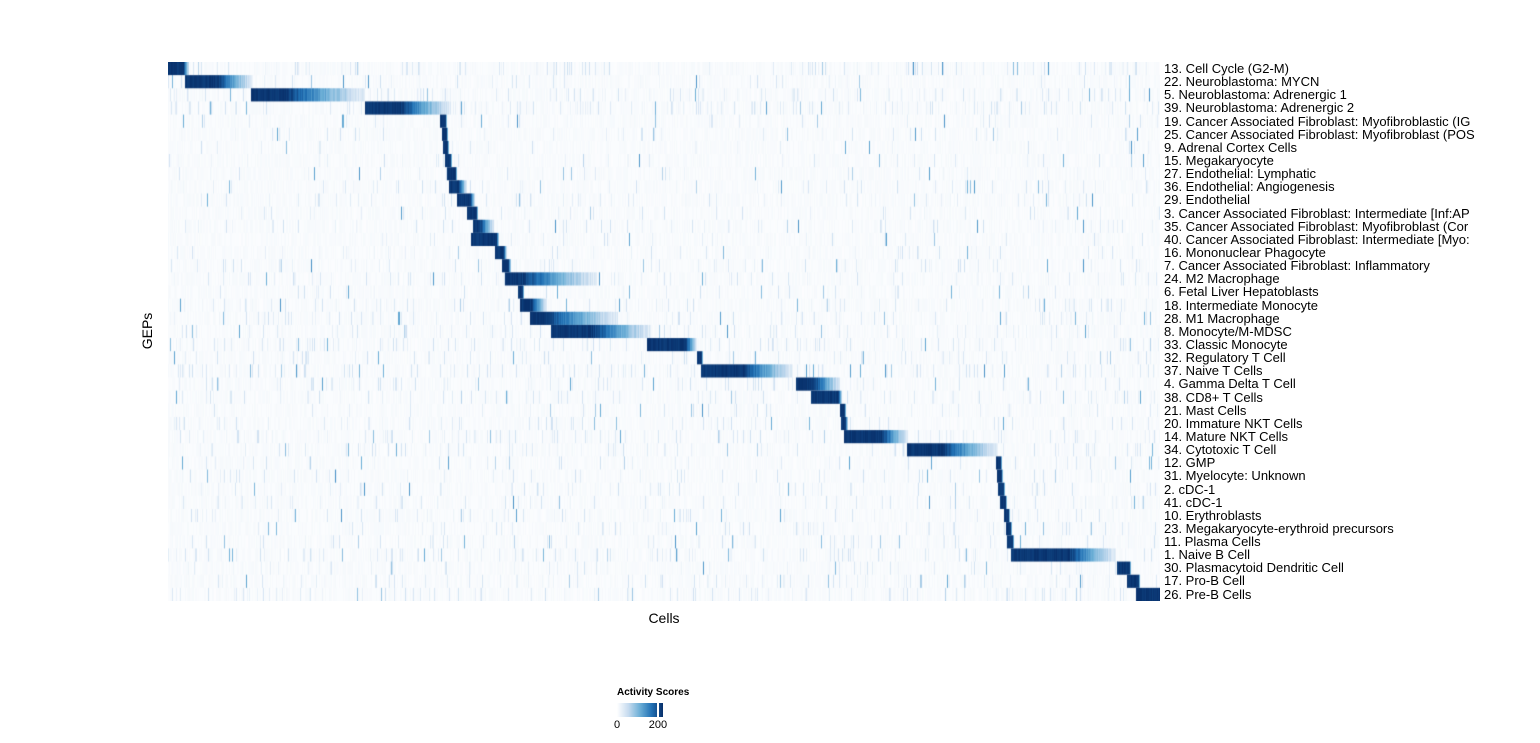  I want to click on row-label: 37. Naive T Cells, so click(1213, 371).